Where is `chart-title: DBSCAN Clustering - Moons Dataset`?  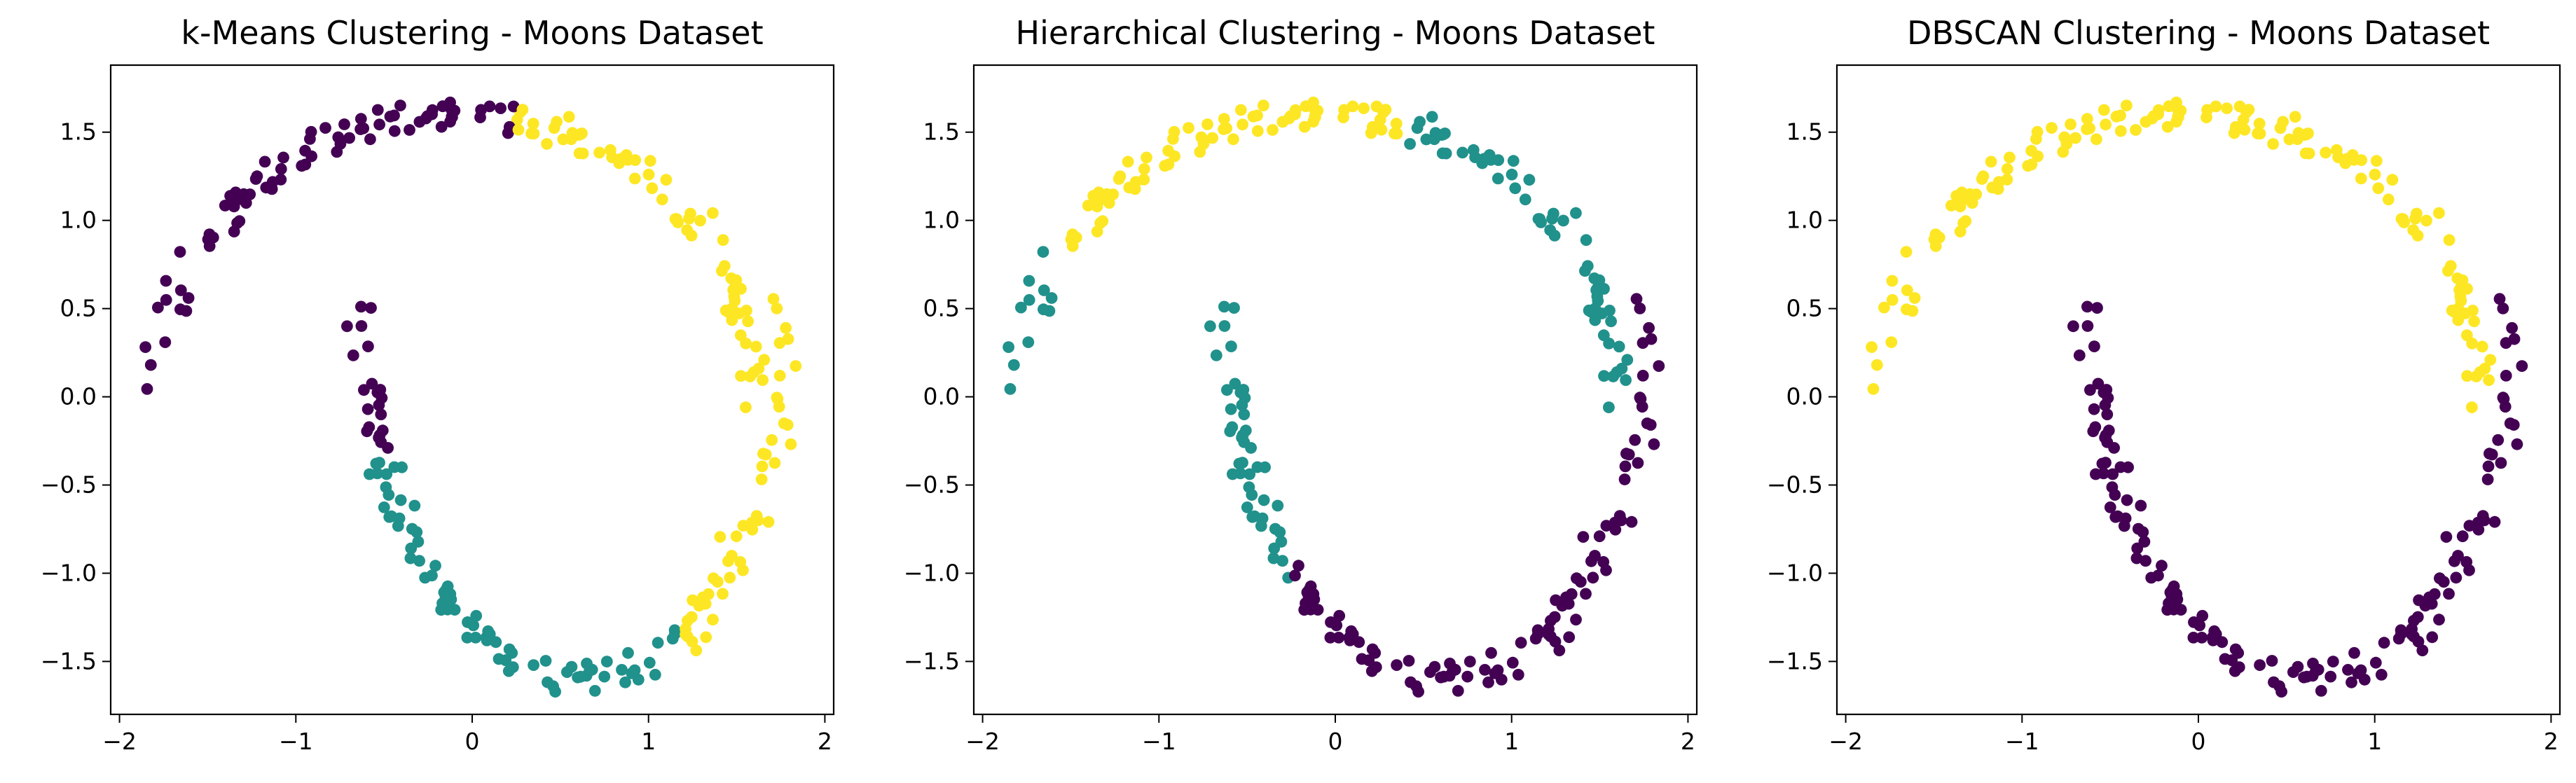
chart-title: DBSCAN Clustering - Moons Dataset is located at coordinates (2198, 33).